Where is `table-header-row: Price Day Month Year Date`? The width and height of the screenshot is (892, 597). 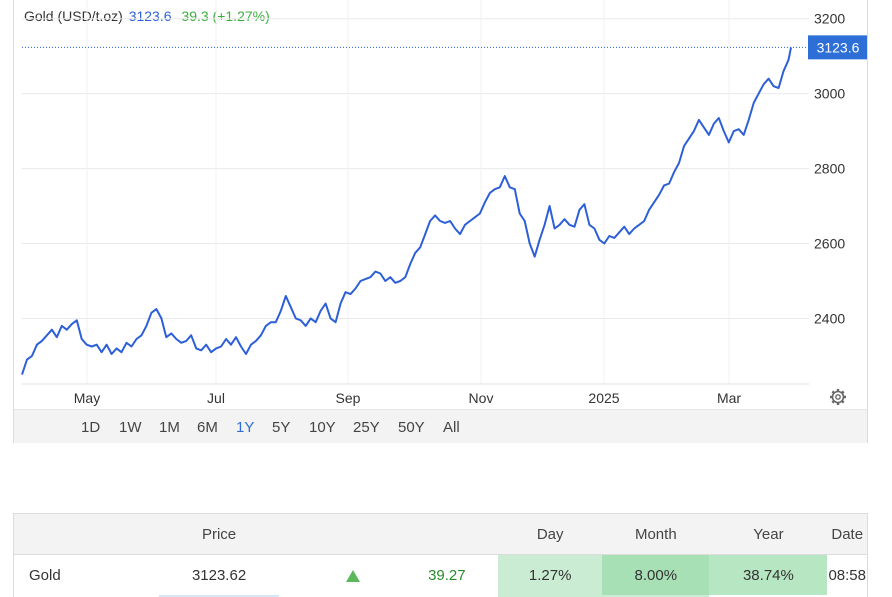 table-header-row: Price Day Month Year Date is located at coordinates (440, 534).